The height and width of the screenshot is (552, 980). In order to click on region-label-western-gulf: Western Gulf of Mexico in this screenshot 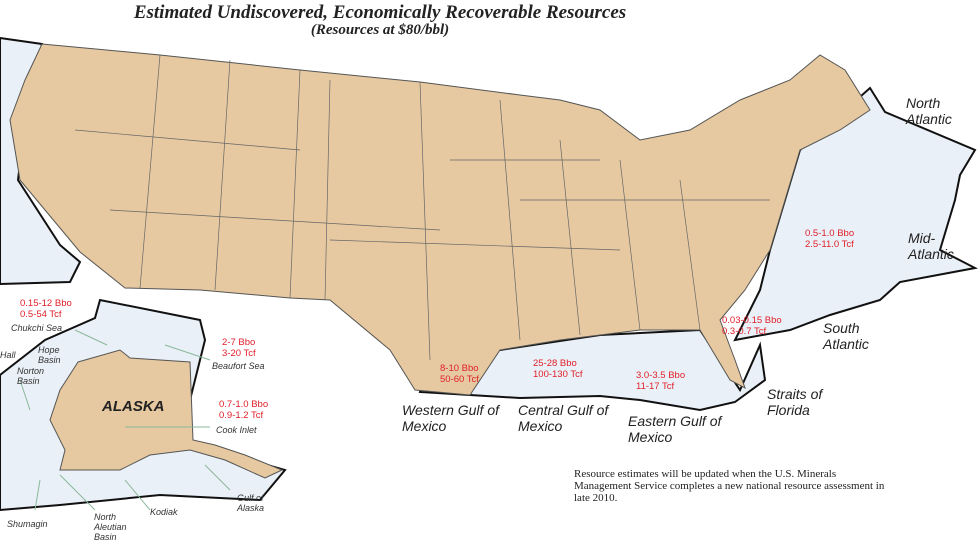, I will do `click(451, 418)`.